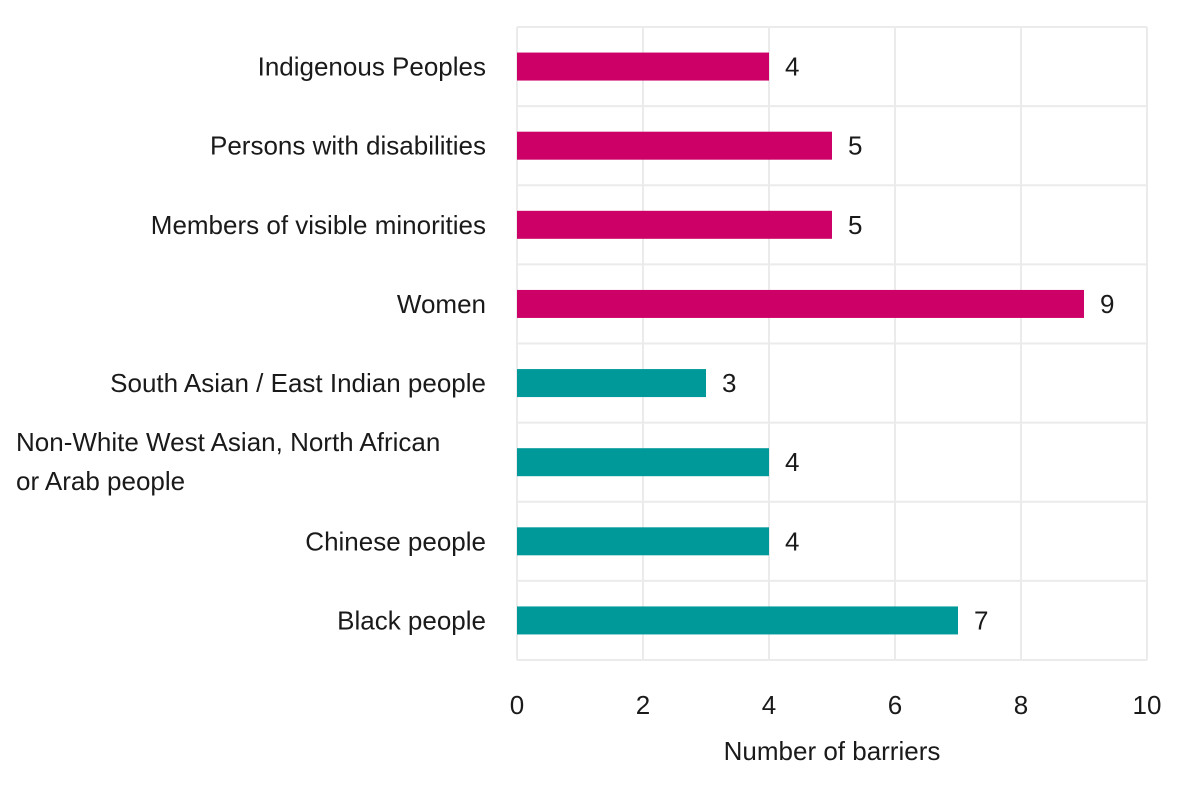 Image resolution: width=1186 pixels, height=799 pixels. I want to click on category-label: Persons with disabilities, so click(348, 146).